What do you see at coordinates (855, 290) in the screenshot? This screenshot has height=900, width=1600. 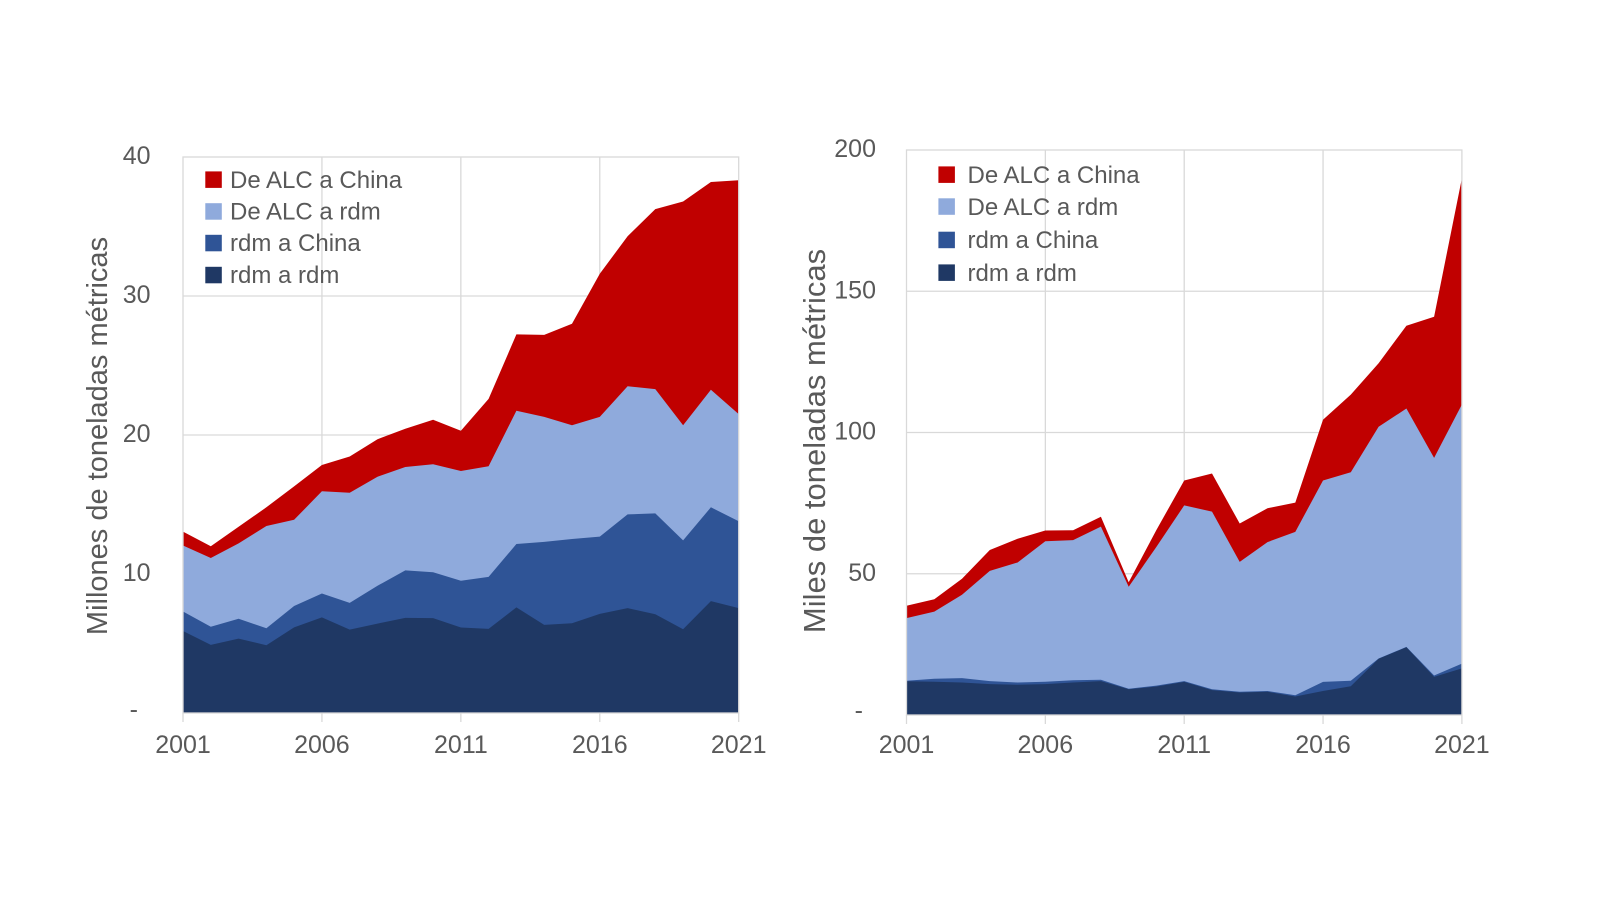 I see `svg-text: 150` at bounding box center [855, 290].